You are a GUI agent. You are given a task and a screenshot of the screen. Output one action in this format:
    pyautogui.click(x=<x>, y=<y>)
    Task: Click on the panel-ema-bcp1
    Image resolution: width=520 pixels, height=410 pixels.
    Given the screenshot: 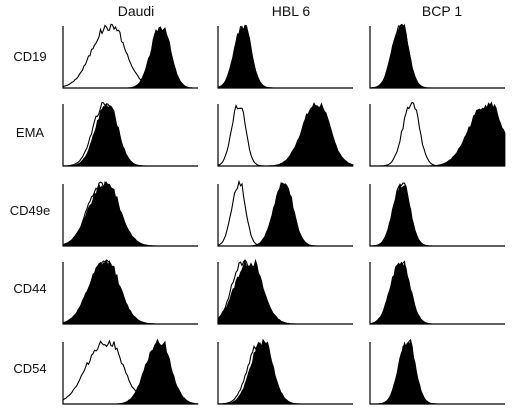 What is the action you would take?
    pyautogui.click(x=437, y=134)
    